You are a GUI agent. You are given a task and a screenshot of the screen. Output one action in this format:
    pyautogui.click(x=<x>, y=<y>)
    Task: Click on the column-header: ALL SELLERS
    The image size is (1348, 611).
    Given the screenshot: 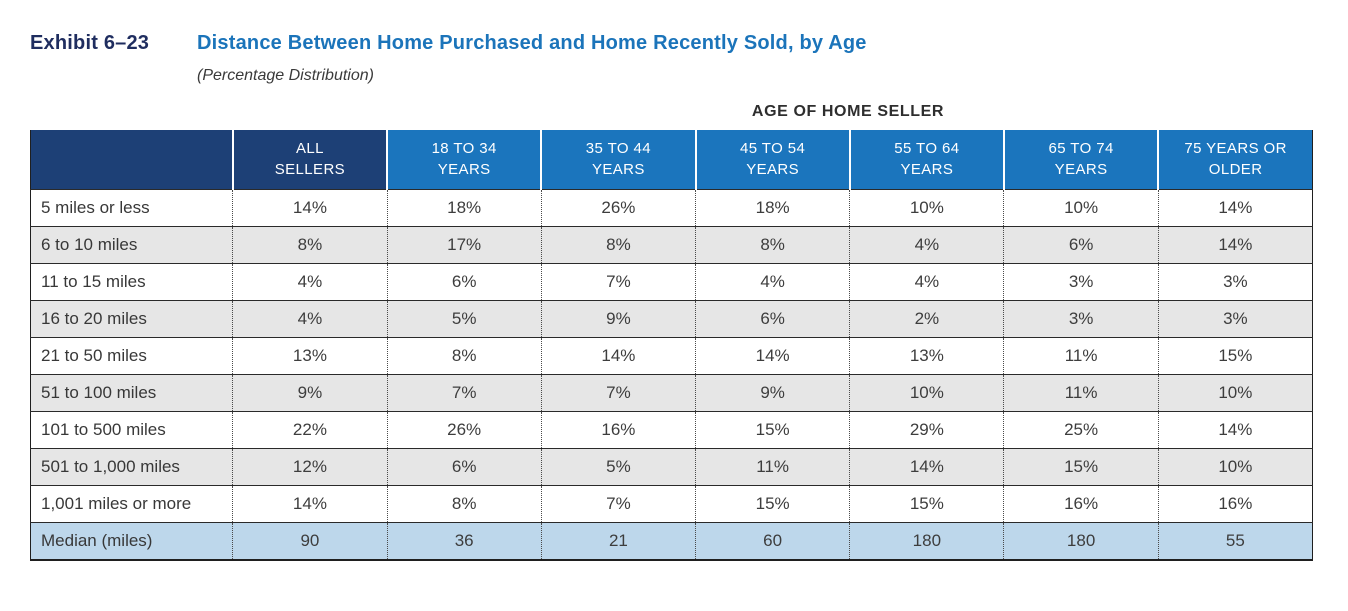 What is the action you would take?
    pyautogui.click(x=309, y=160)
    